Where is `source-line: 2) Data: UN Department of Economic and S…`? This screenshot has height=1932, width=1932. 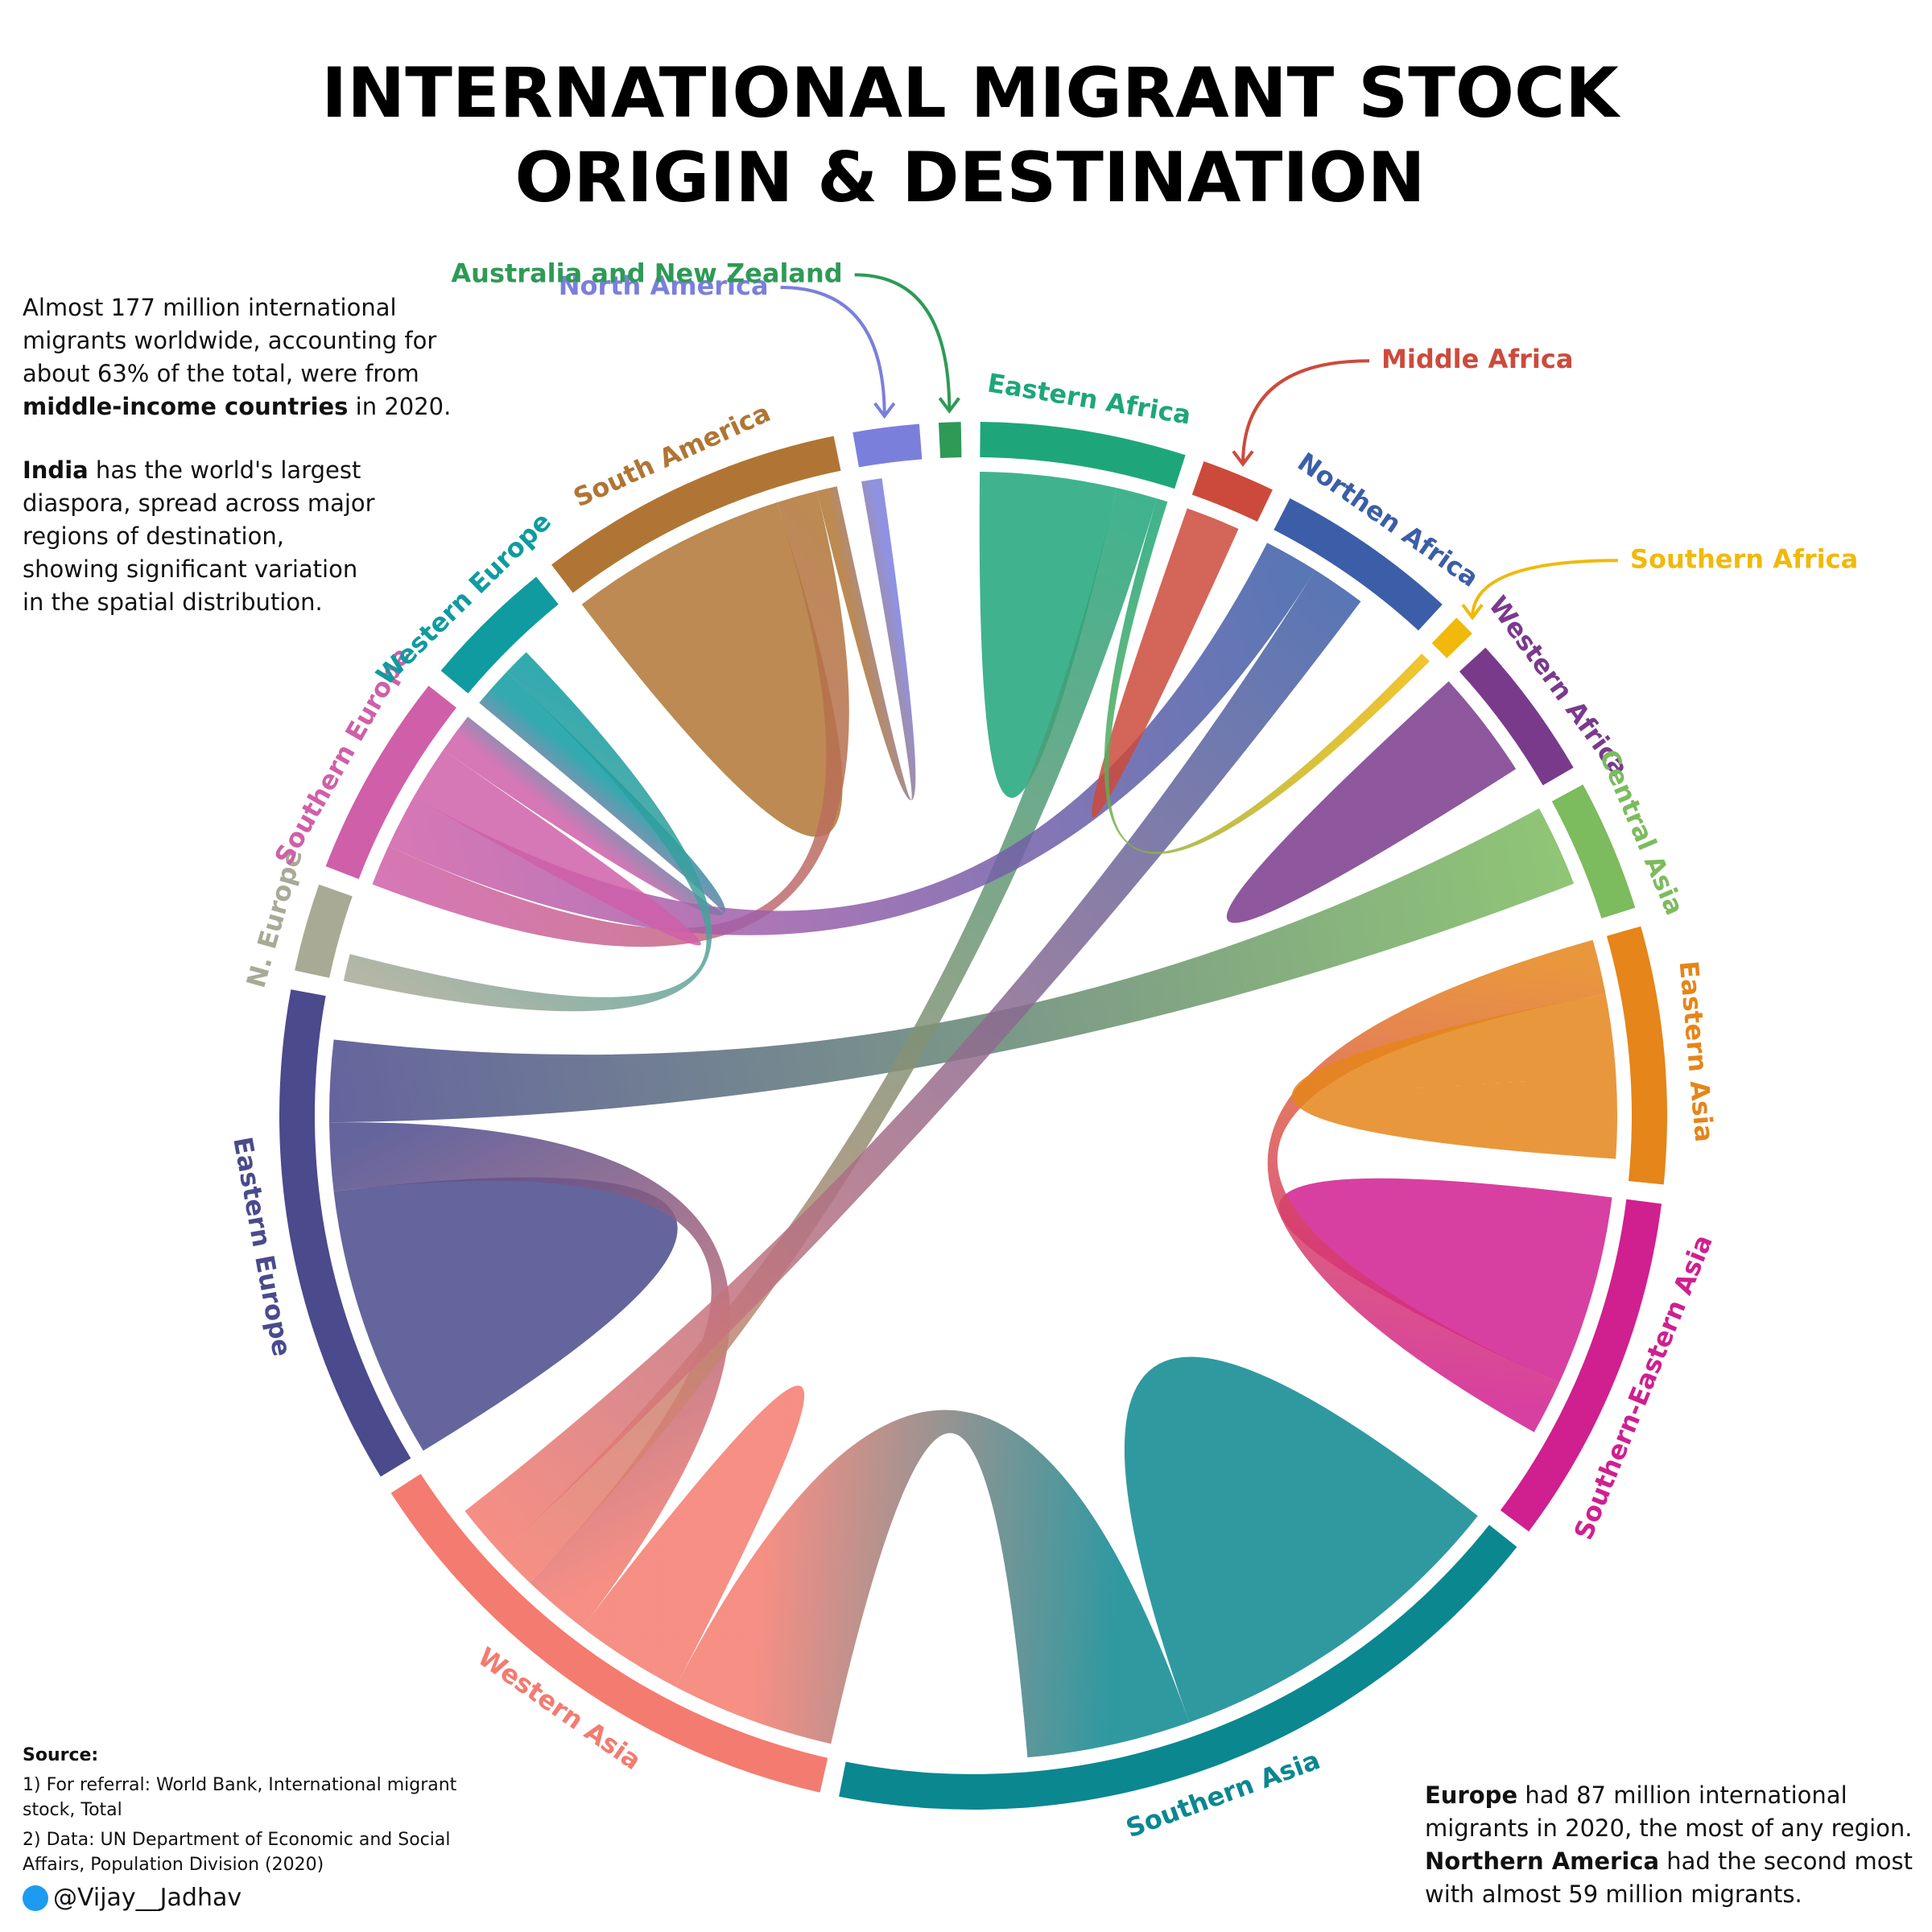
source-line: 2) Data: UN Department of Economic and S… is located at coordinates (237, 1852).